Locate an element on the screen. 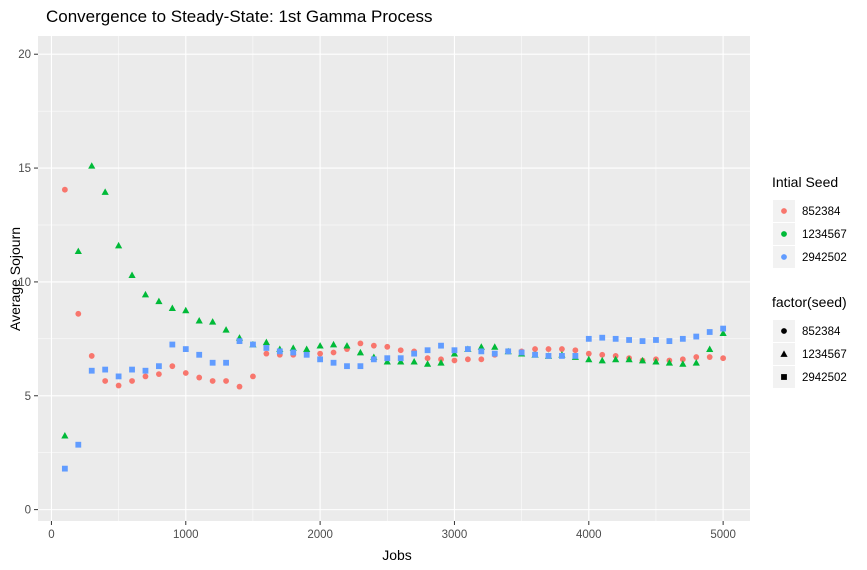  y-axis: 0 5 10 15 20 is located at coordinates (28, 283).